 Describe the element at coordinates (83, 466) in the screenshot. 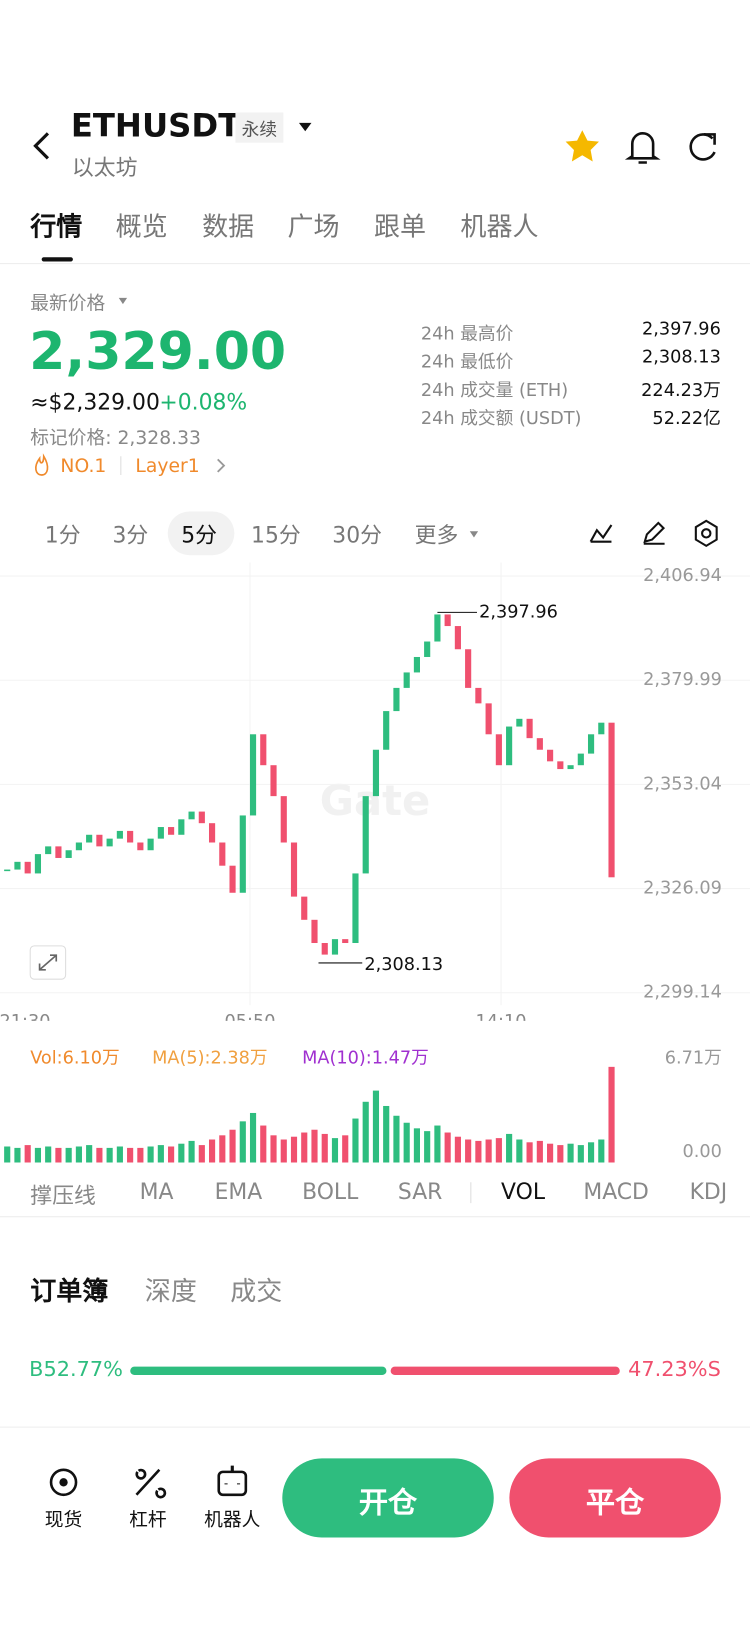

I see `rank-tag: NO.1` at that location.